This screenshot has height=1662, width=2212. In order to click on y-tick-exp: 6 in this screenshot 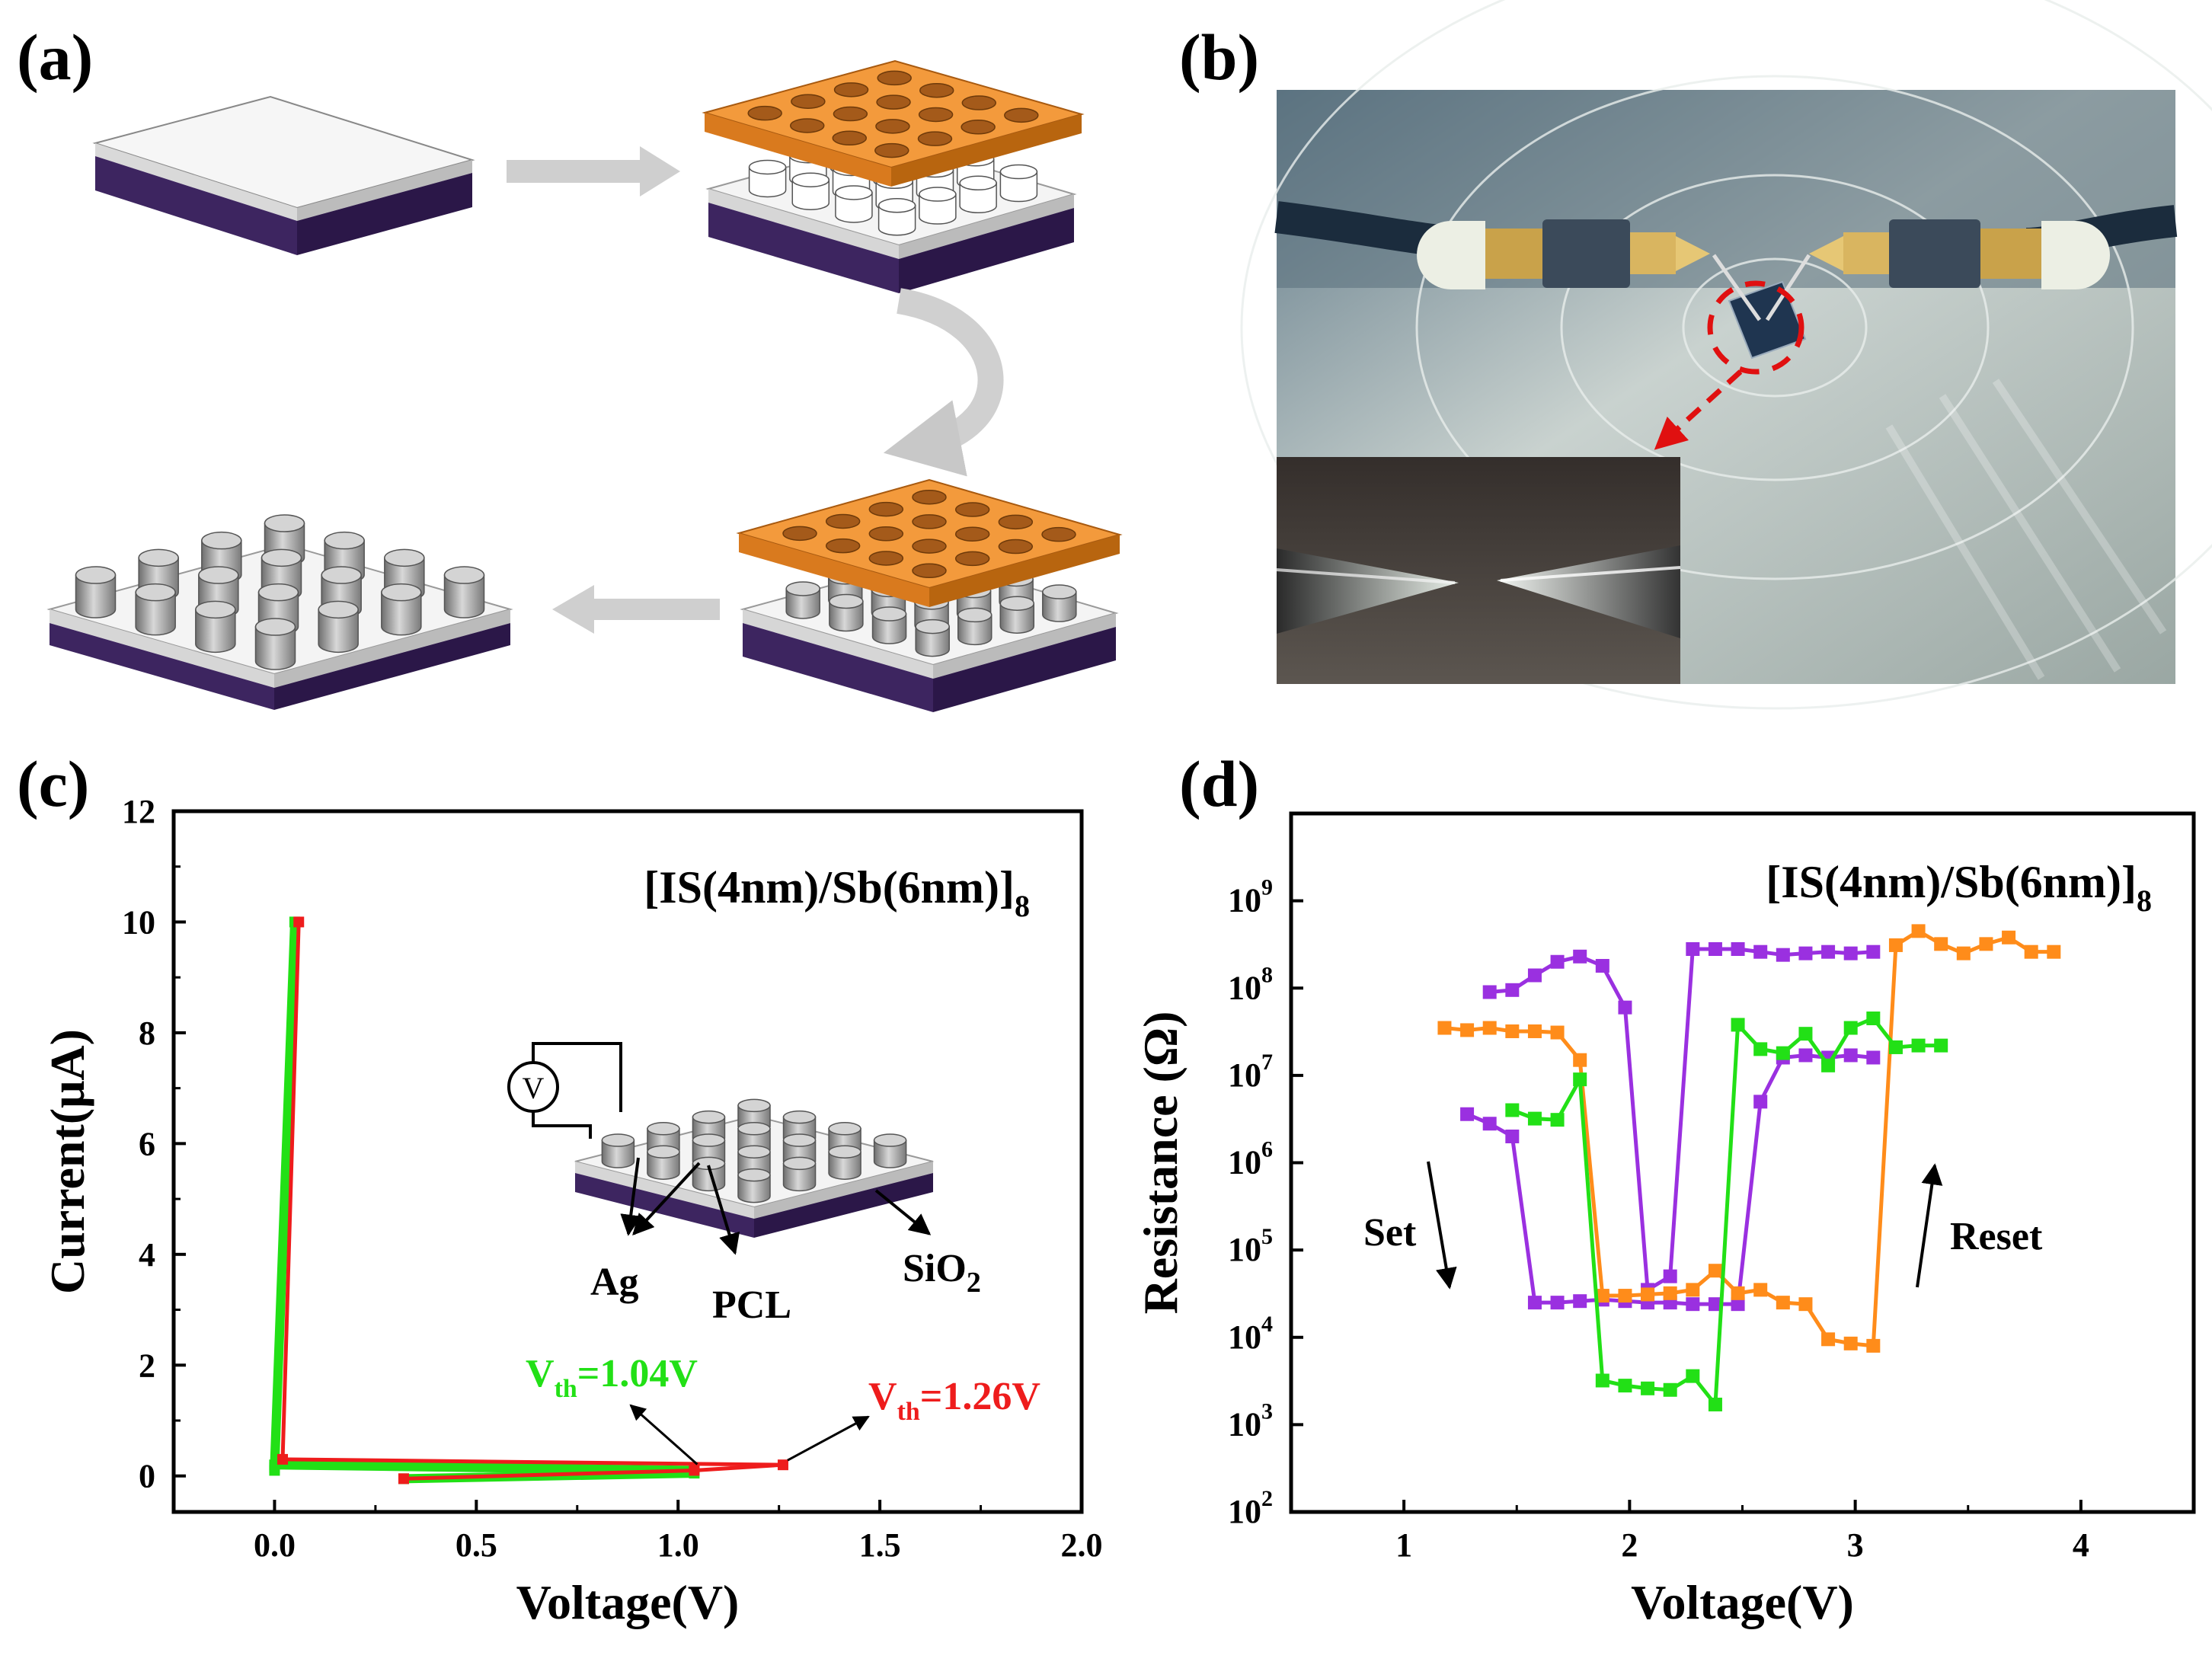, I will do `click(1267, 1149)`.